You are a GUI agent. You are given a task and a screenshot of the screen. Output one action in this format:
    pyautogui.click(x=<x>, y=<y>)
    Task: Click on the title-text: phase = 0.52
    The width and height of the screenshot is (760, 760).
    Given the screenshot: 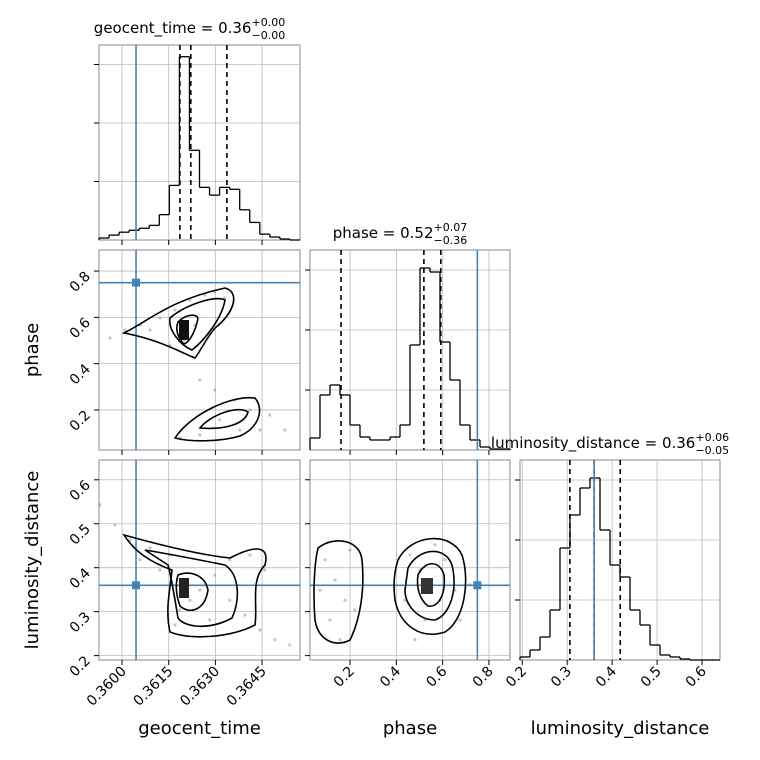 What is the action you would take?
    pyautogui.click(x=383, y=233)
    